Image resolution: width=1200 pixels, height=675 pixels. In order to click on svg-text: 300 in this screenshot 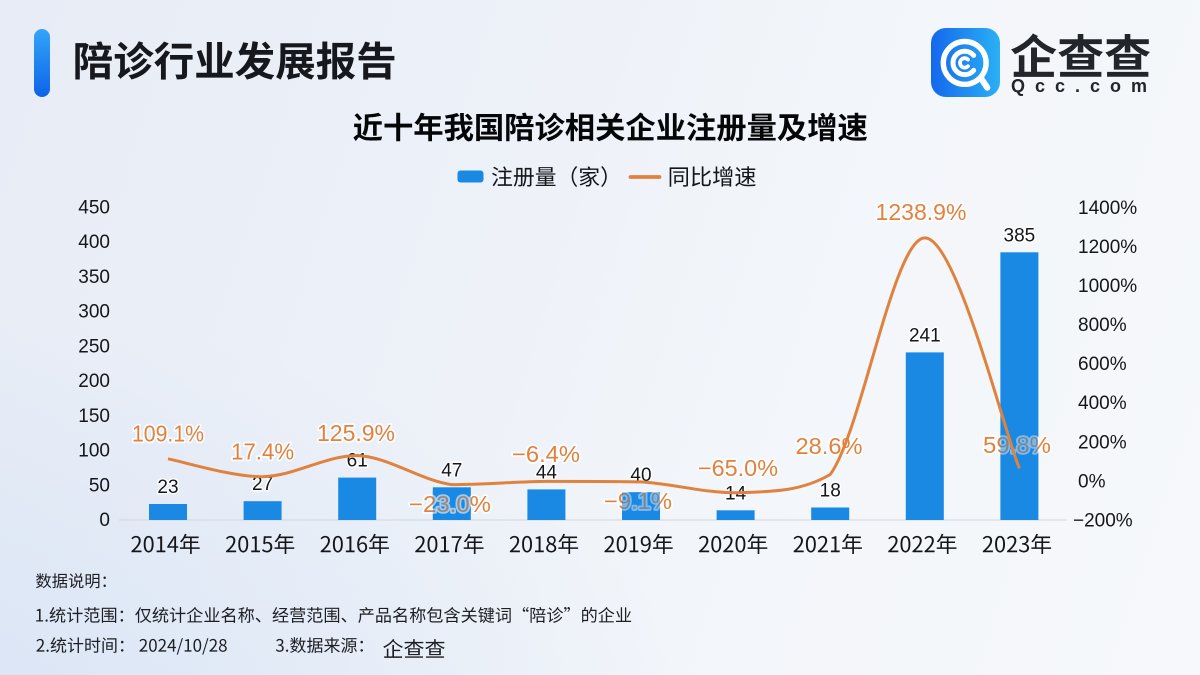, I will do `click(94, 312)`.